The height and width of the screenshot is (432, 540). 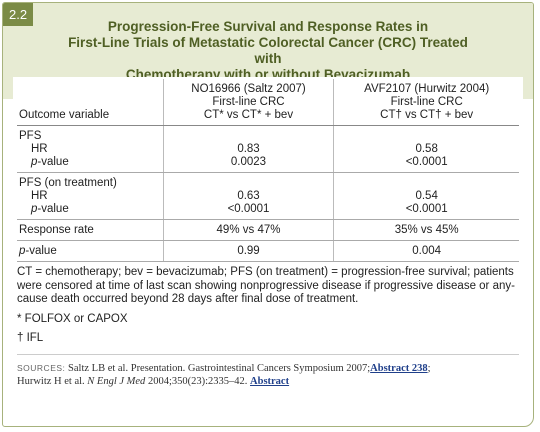 What do you see at coordinates (64, 115) in the screenshot?
I see `header-line: Outcome variable` at bounding box center [64, 115].